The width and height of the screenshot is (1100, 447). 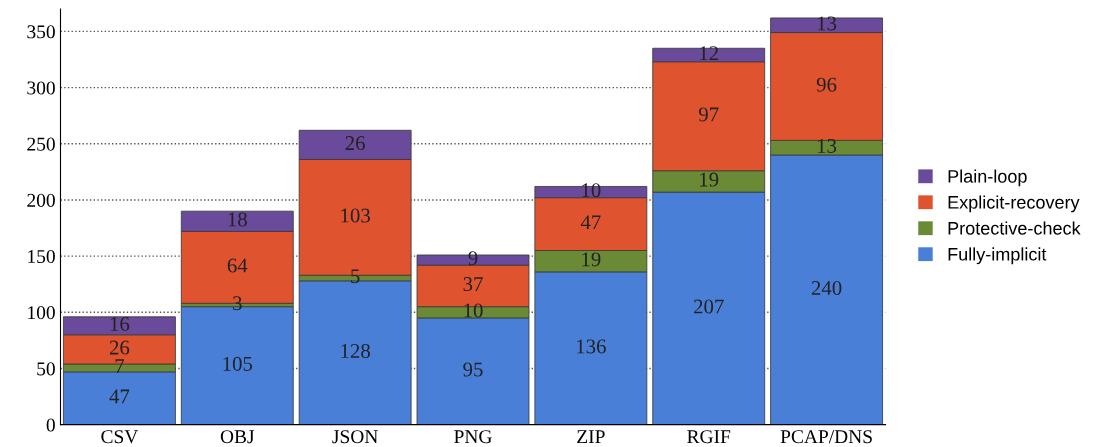 What do you see at coordinates (1014, 204) in the screenshot?
I see `legend-label: Explicit-recovery` at bounding box center [1014, 204].